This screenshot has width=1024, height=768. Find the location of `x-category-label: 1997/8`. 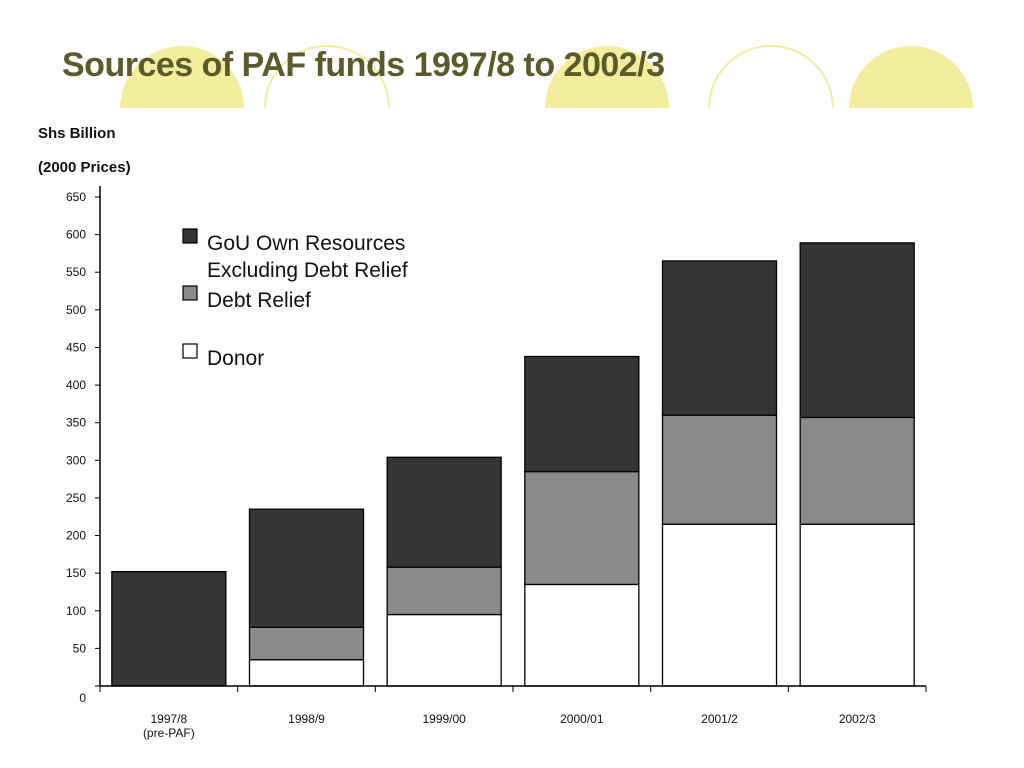

x-category-label: 1997/8 is located at coordinates (168, 719).